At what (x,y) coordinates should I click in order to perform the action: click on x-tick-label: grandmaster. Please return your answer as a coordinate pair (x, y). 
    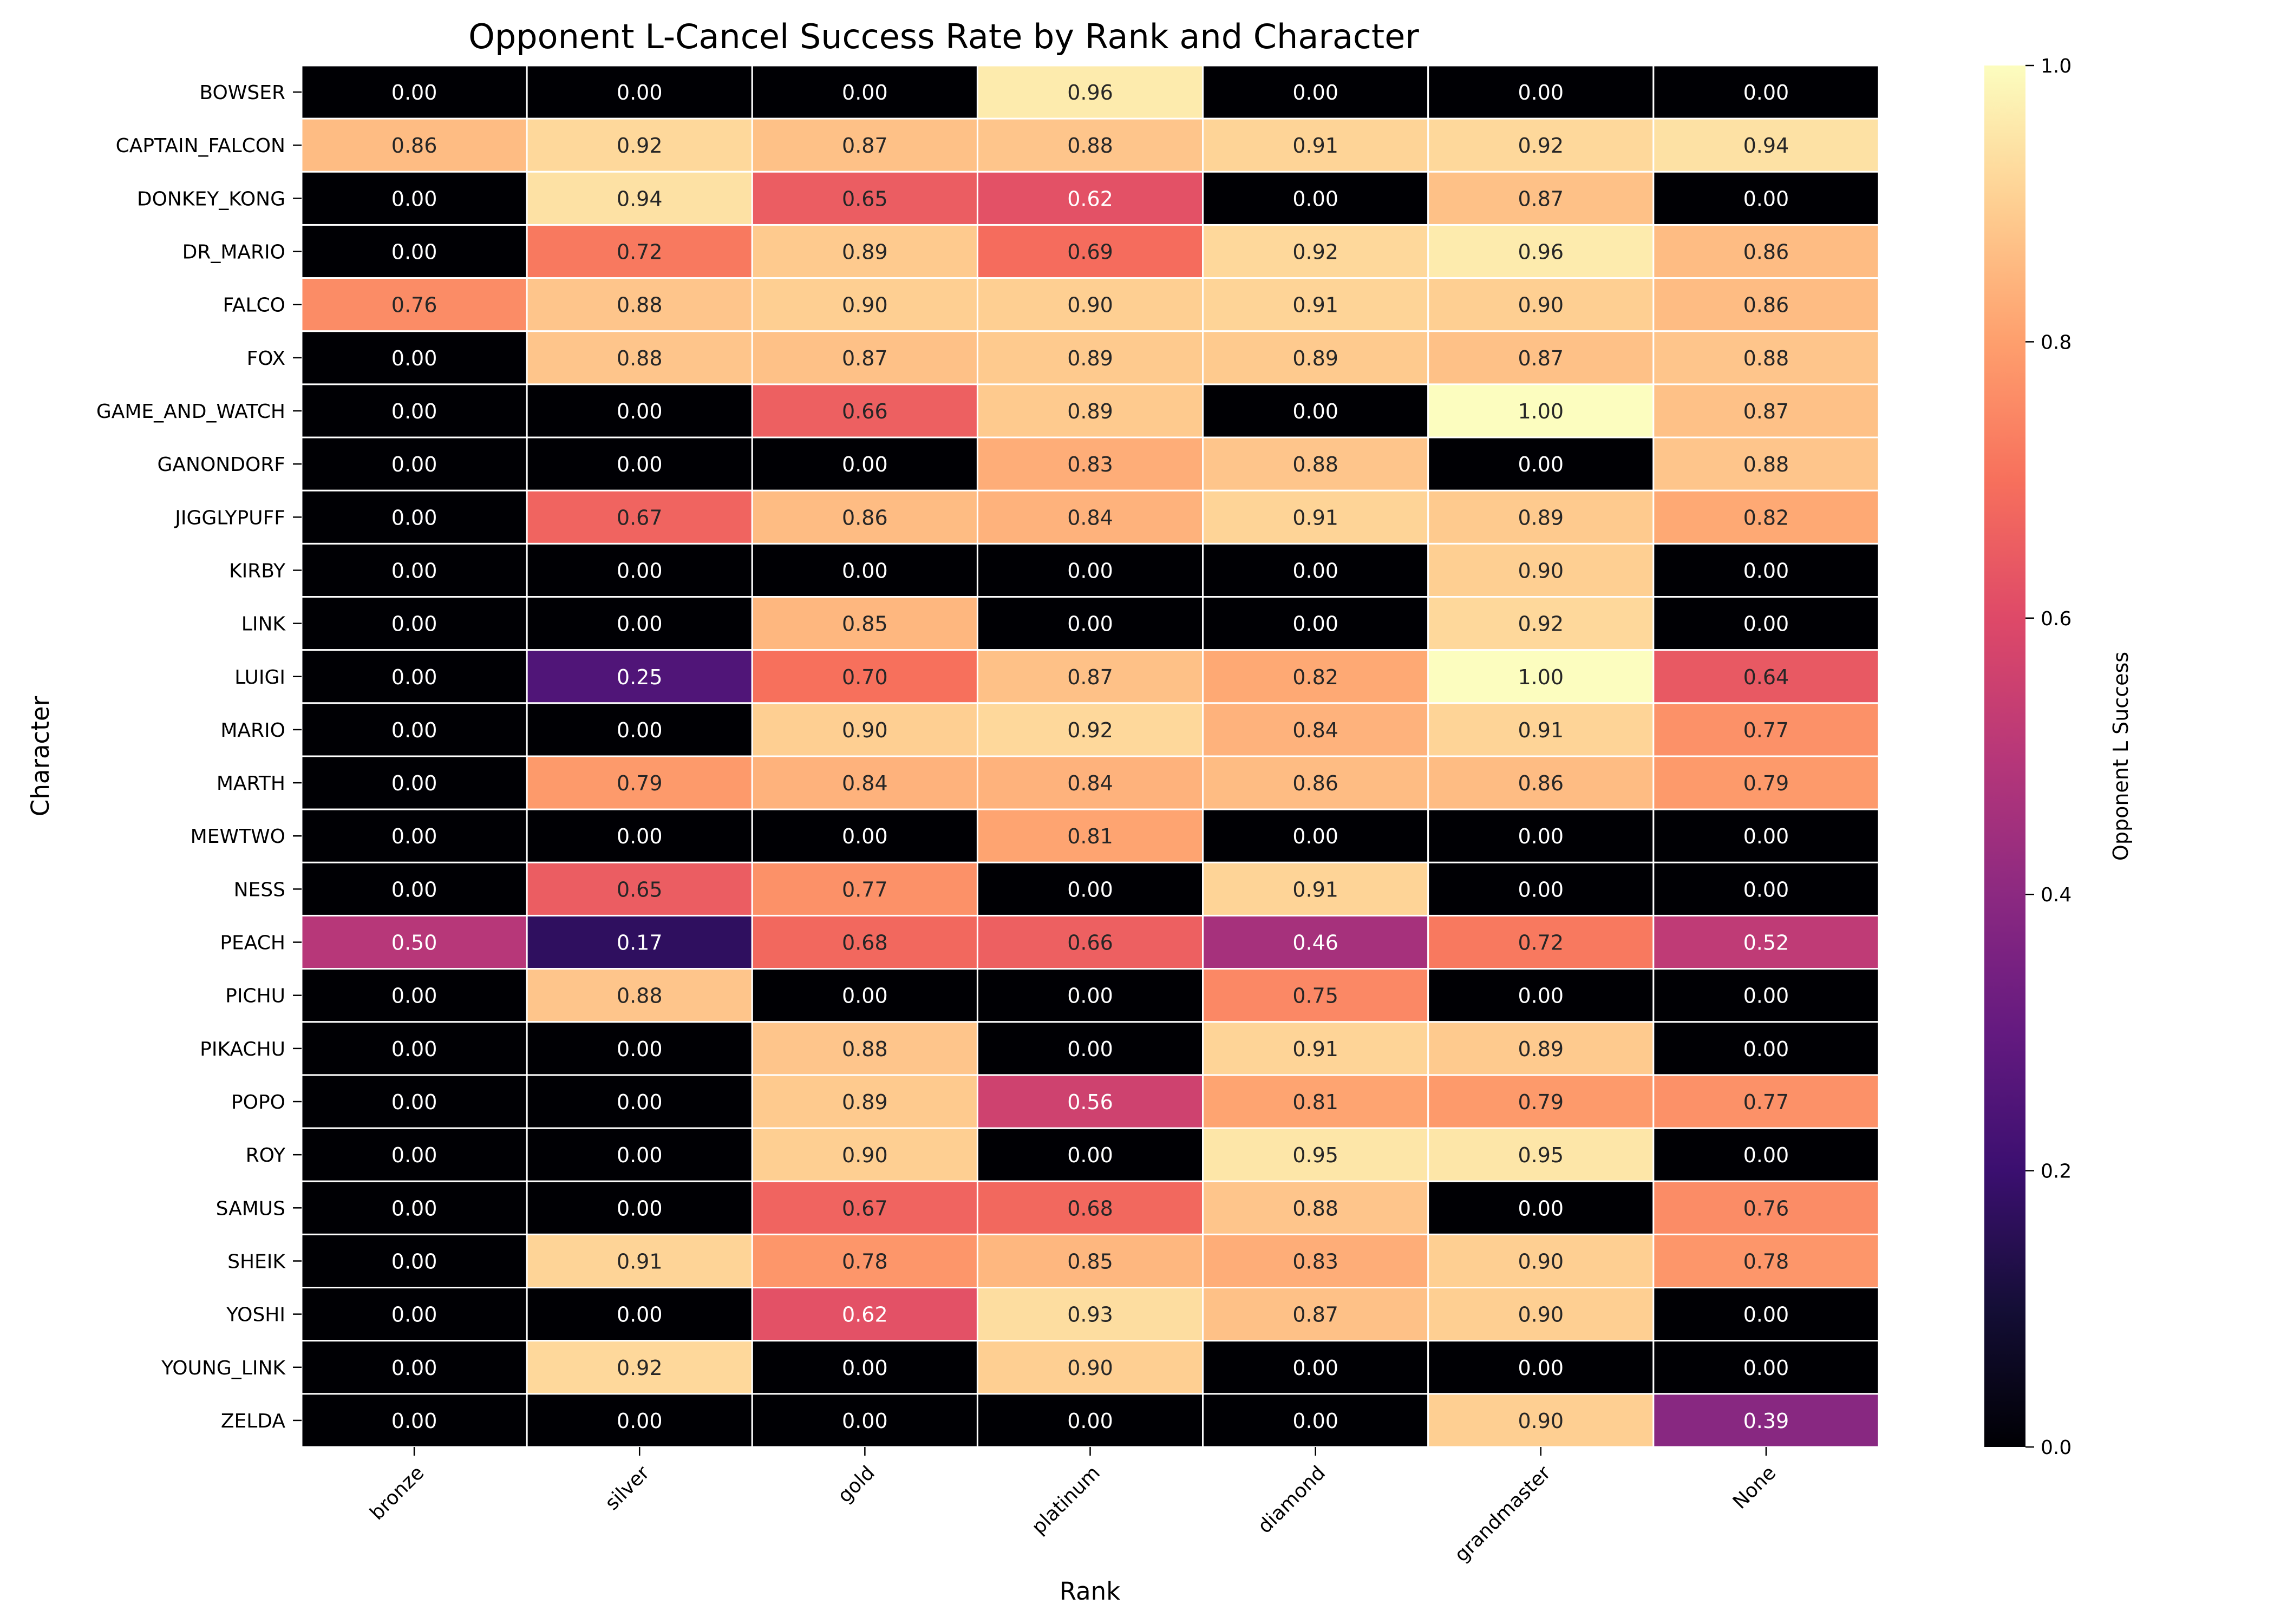
    Looking at the image, I should click on (1503, 1514).